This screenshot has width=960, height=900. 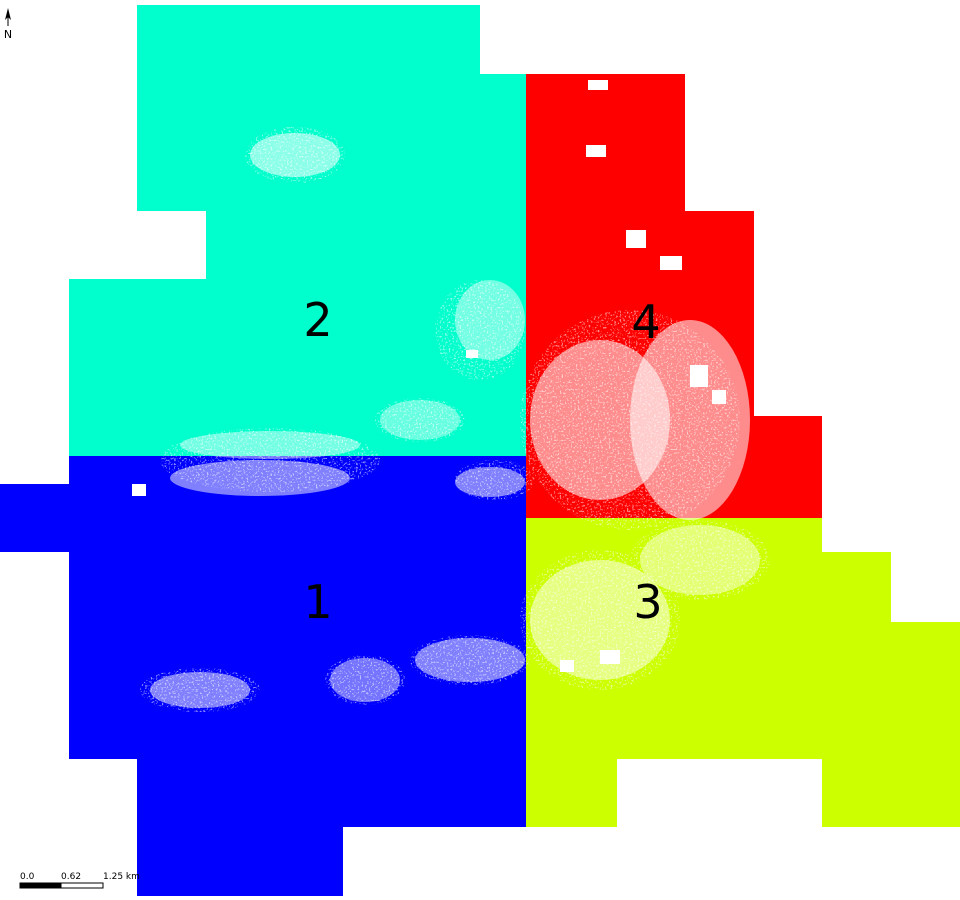 What do you see at coordinates (8, 24) in the screenshot?
I see `north-arrow: N` at bounding box center [8, 24].